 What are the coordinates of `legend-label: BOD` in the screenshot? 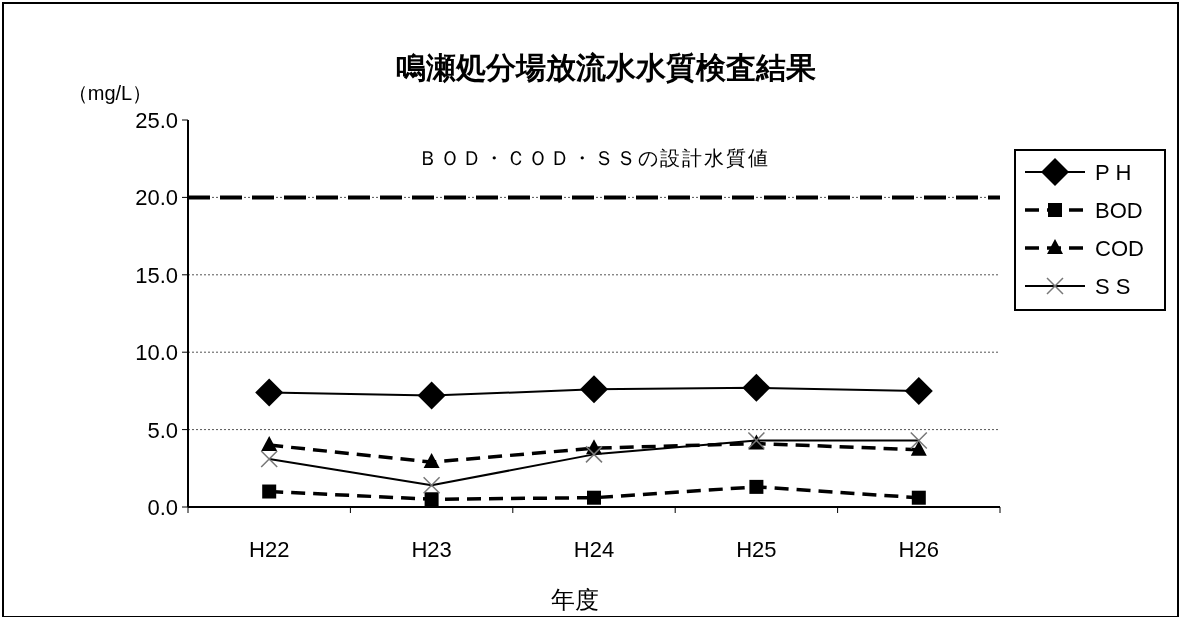 It's located at (1119, 210).